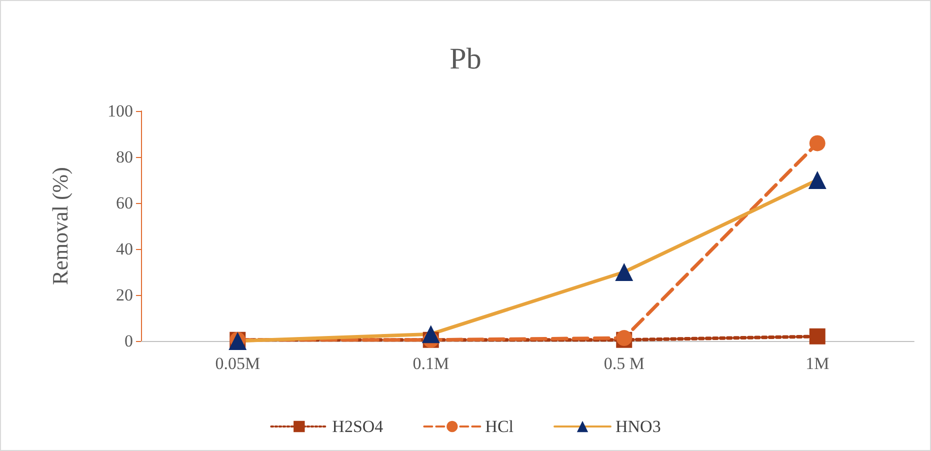 This screenshot has height=451, width=931. I want to click on x-tick-label: 0.05M, so click(237, 363).